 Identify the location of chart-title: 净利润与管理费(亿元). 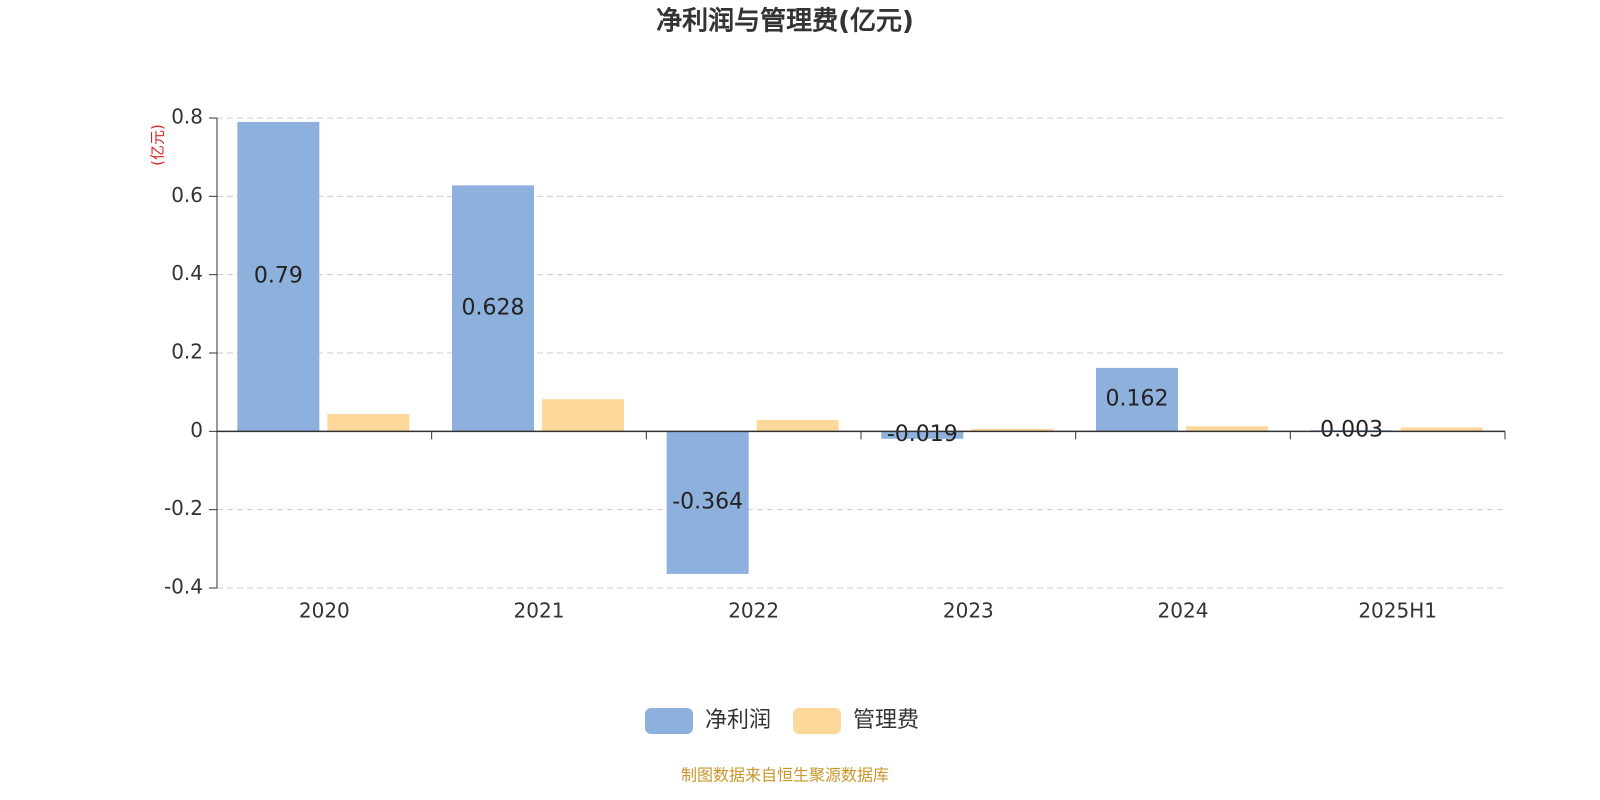
(785, 21).